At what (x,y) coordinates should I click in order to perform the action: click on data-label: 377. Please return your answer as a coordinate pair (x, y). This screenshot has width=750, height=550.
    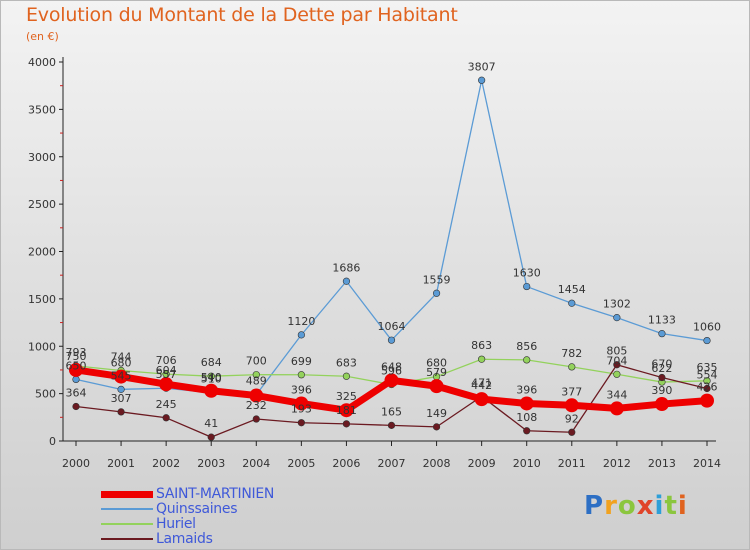
    Looking at the image, I should click on (571, 391).